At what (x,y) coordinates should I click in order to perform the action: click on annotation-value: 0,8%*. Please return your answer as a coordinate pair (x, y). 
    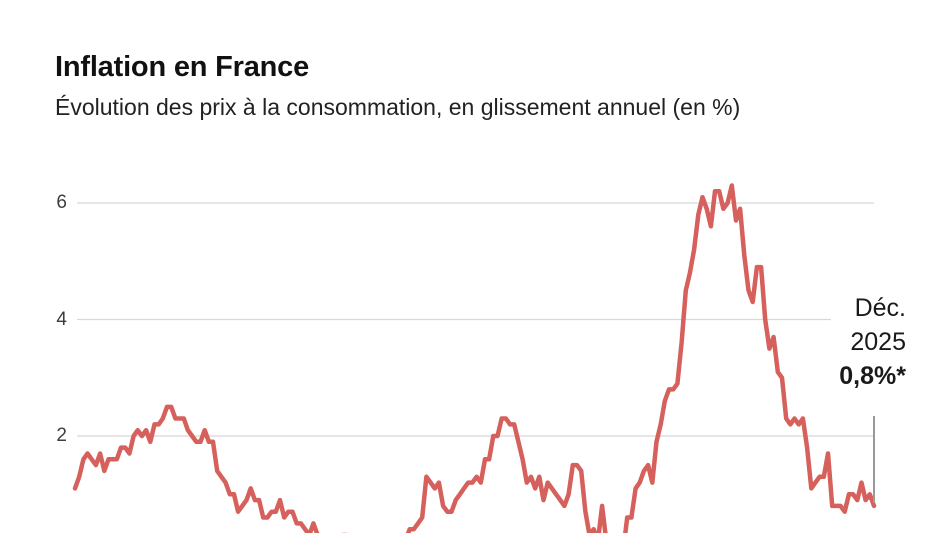
    Looking at the image, I should click on (872, 376).